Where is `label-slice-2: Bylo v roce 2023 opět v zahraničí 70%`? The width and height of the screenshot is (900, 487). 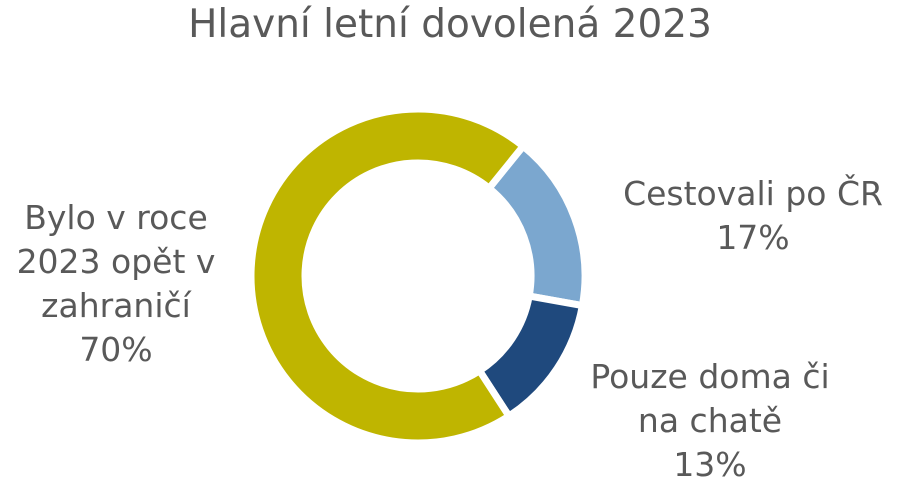
label-slice-2: Bylo v roce 2023 opět v zahraničí 70% is located at coordinates (116, 284).